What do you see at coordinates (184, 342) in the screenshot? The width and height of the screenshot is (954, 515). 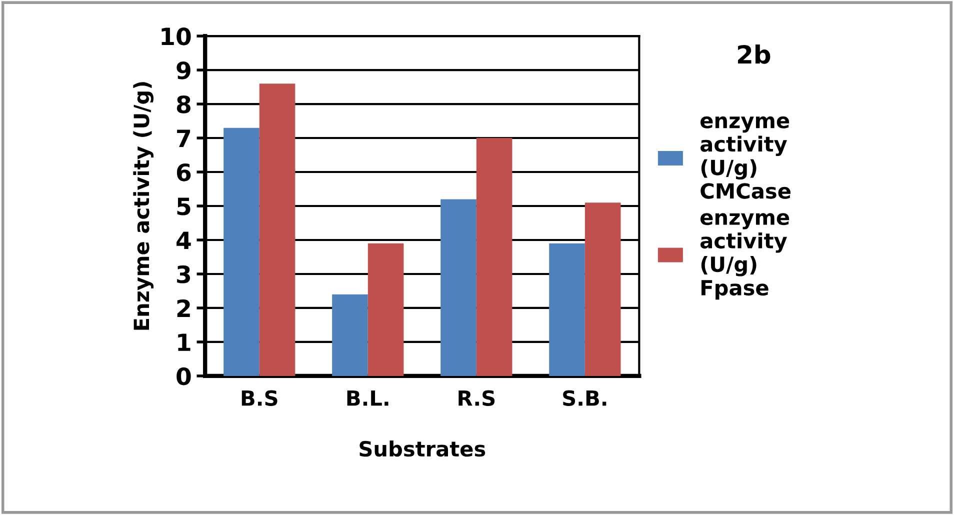 I see `y-tick-label: 1` at bounding box center [184, 342].